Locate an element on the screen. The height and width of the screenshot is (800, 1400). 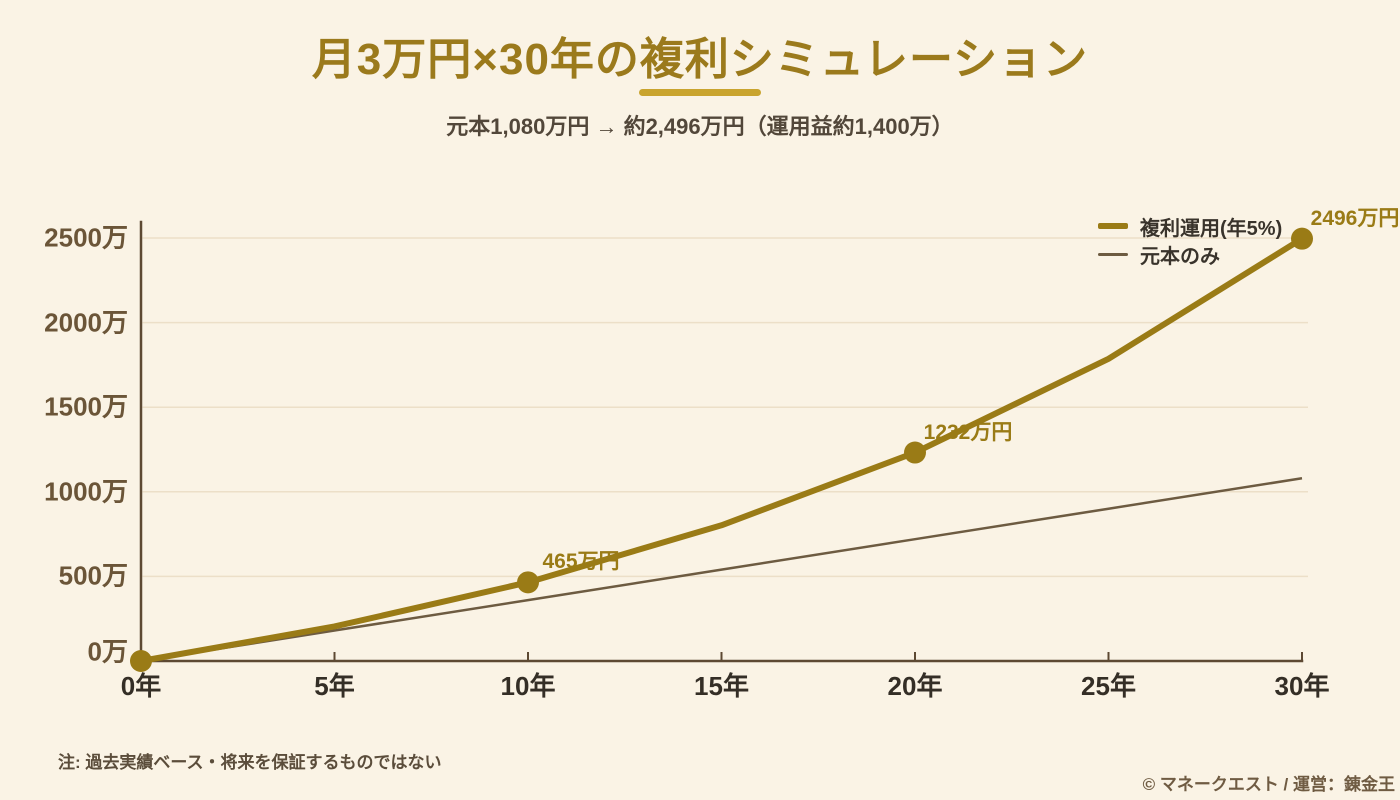
disclaimer-note: 注: 過去実績ベース・将来を保証するものではない is located at coordinates (250, 762).